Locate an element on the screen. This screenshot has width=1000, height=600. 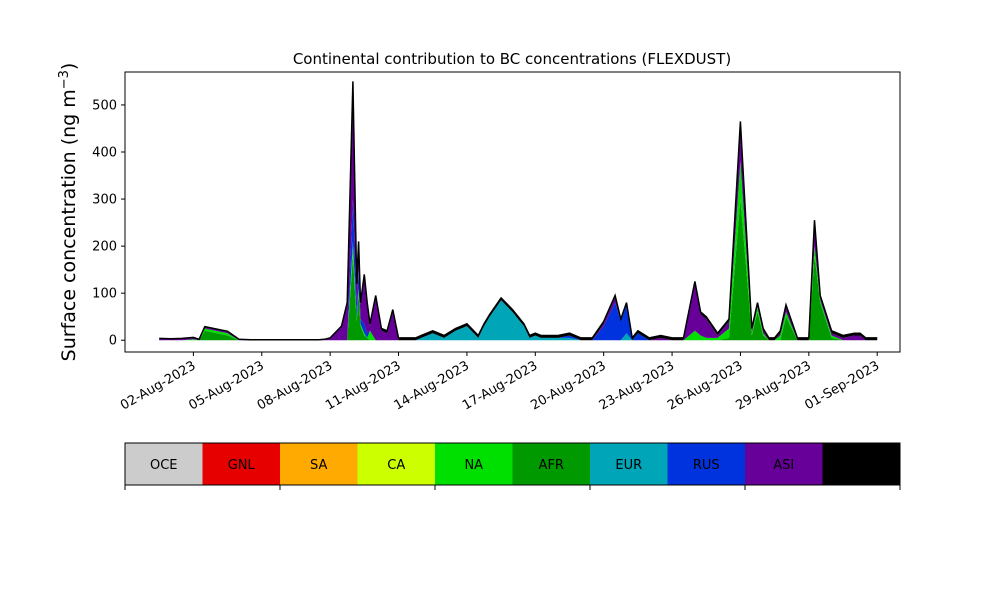
y-tick-label: 0 is located at coordinates (113, 341).